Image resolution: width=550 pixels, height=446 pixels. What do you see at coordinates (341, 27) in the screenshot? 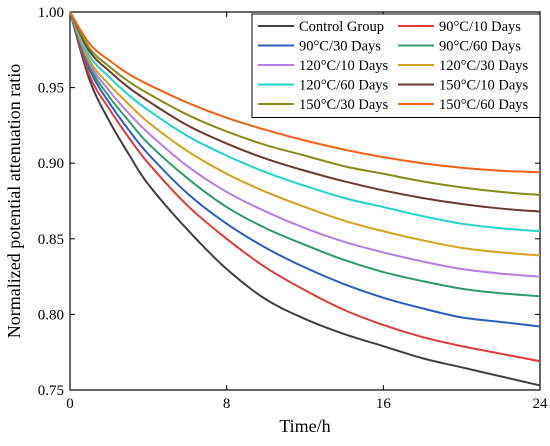
I see `legend-entry: Control Group` at bounding box center [341, 27].